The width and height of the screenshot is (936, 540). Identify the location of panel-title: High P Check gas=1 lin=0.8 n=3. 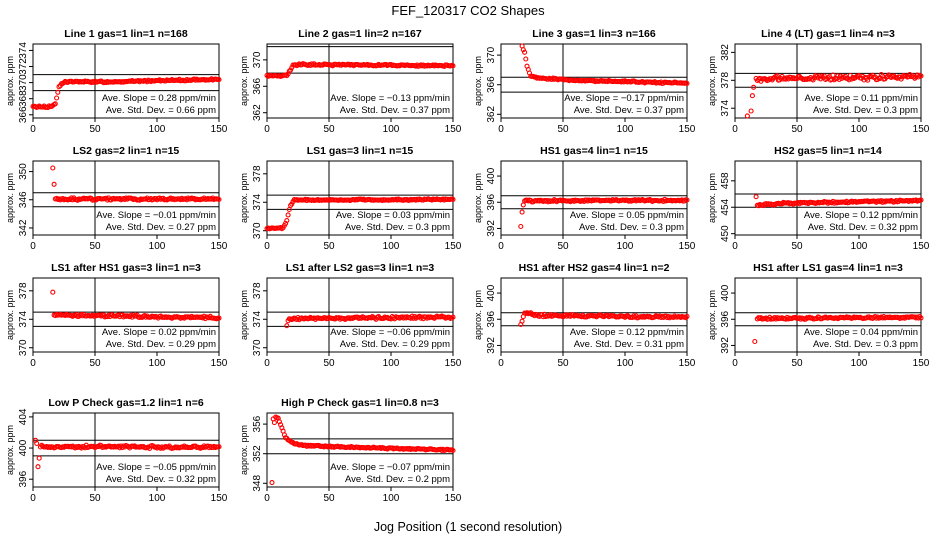
(360, 403).